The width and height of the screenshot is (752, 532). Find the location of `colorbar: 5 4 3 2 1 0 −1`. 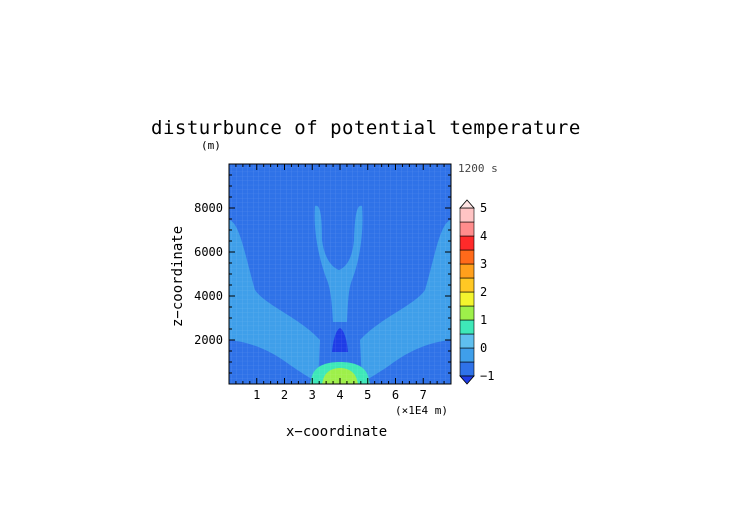

colorbar: 5 4 3 2 1 0 −1 is located at coordinates (476, 292).